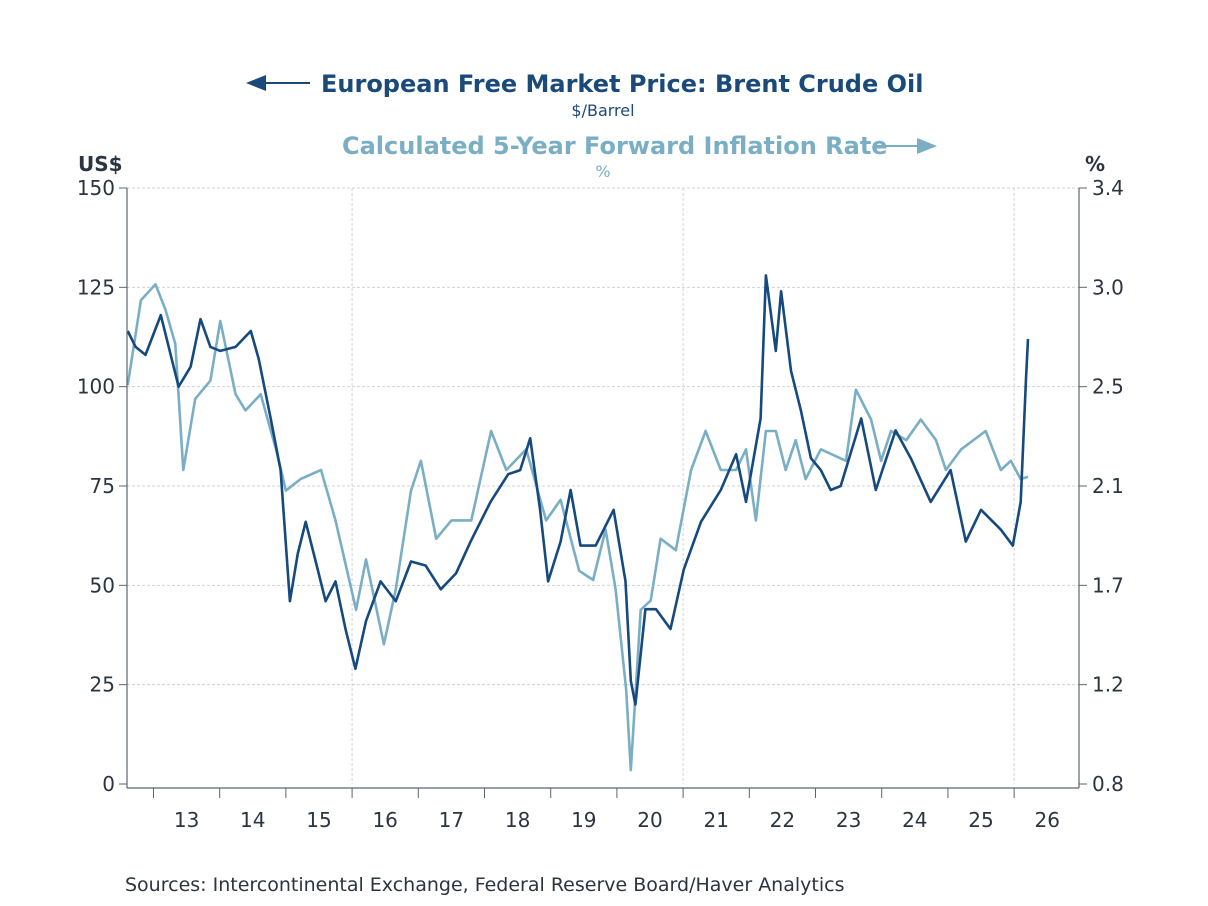 This screenshot has width=1208, height=906. I want to click on x-tick-label: 13, so click(186, 820).